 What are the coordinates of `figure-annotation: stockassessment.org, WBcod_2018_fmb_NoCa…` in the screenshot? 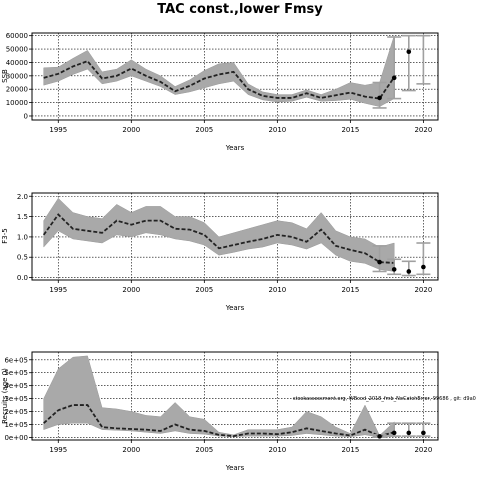 It's located at (384, 399).